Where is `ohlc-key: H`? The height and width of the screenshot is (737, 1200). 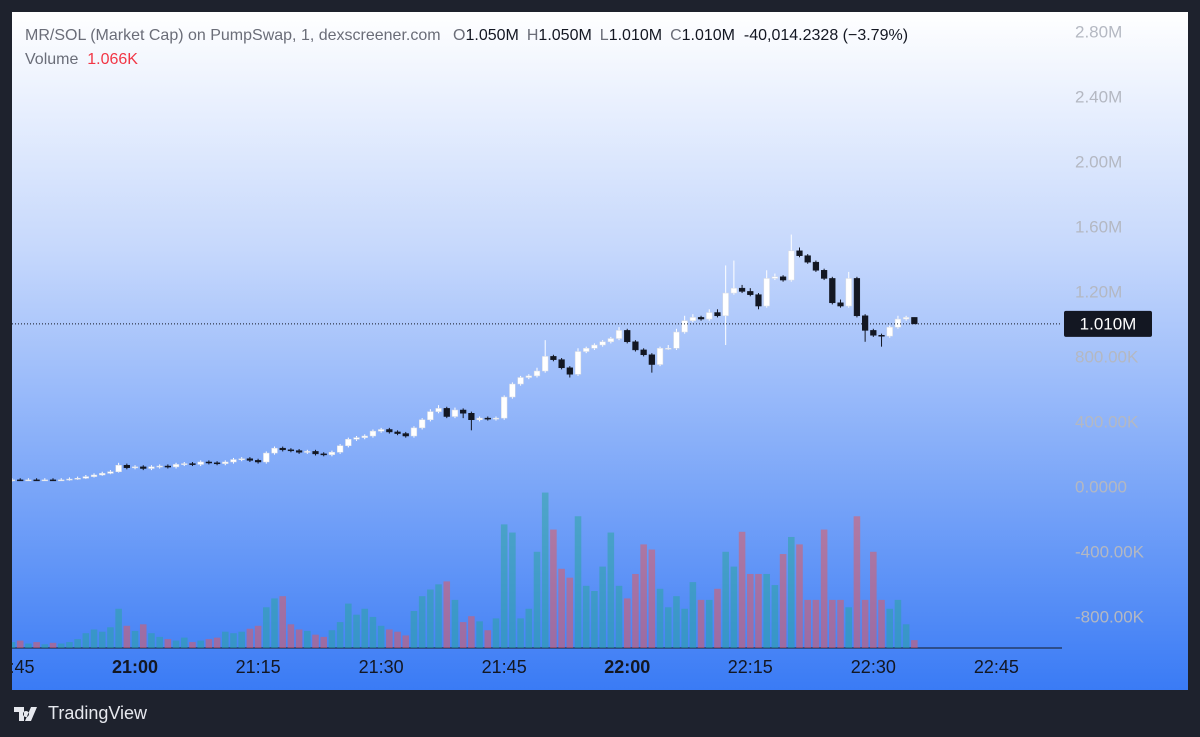 ohlc-key: H is located at coordinates (532, 35).